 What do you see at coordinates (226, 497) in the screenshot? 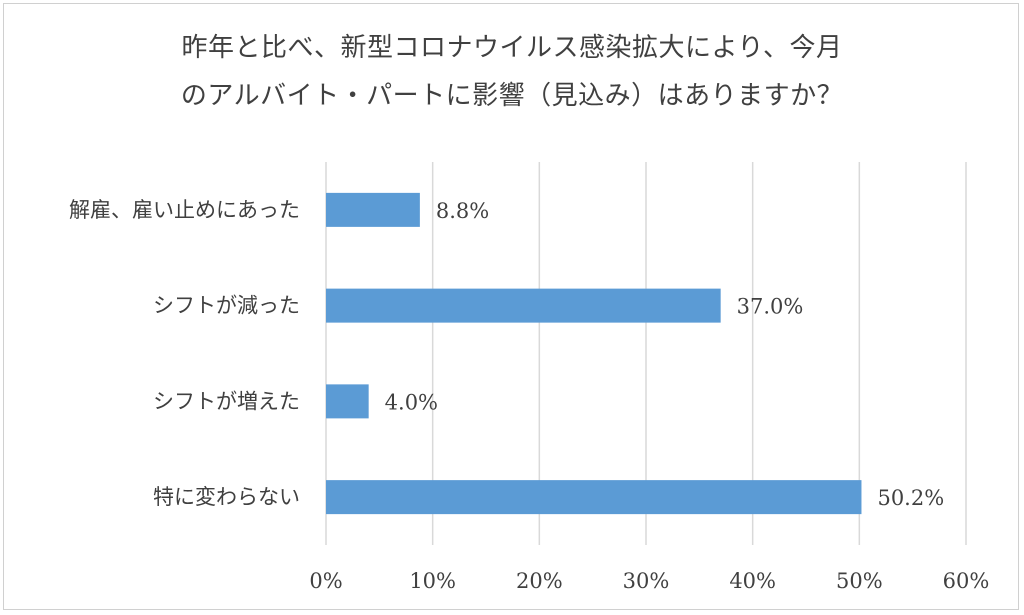
I see `category-label: 特に変わらない` at bounding box center [226, 497].